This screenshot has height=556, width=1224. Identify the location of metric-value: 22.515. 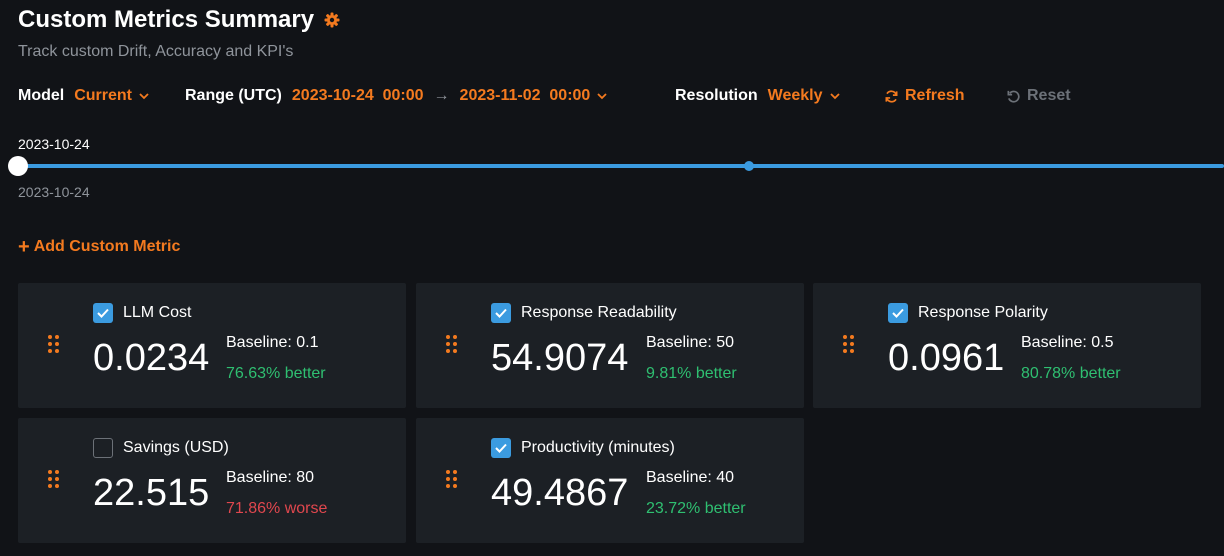
(151, 493).